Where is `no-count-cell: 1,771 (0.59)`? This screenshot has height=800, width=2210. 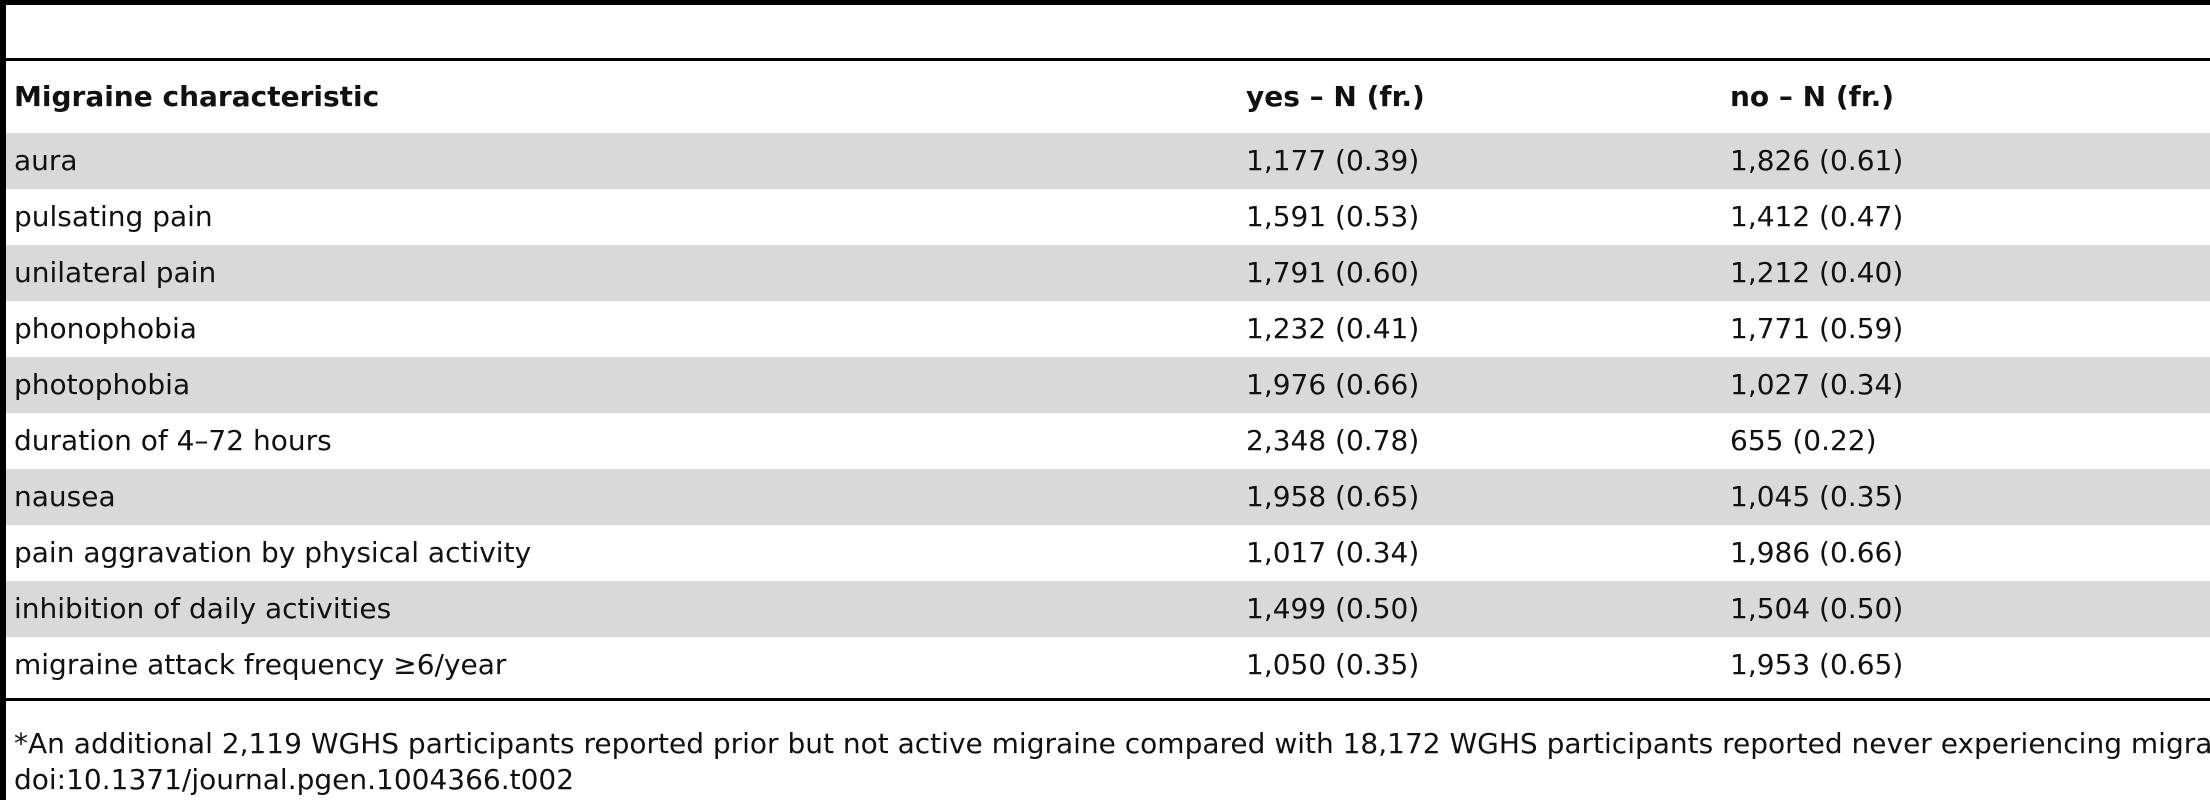
no-count-cell: 1,771 (0.59) is located at coordinates (1817, 328).